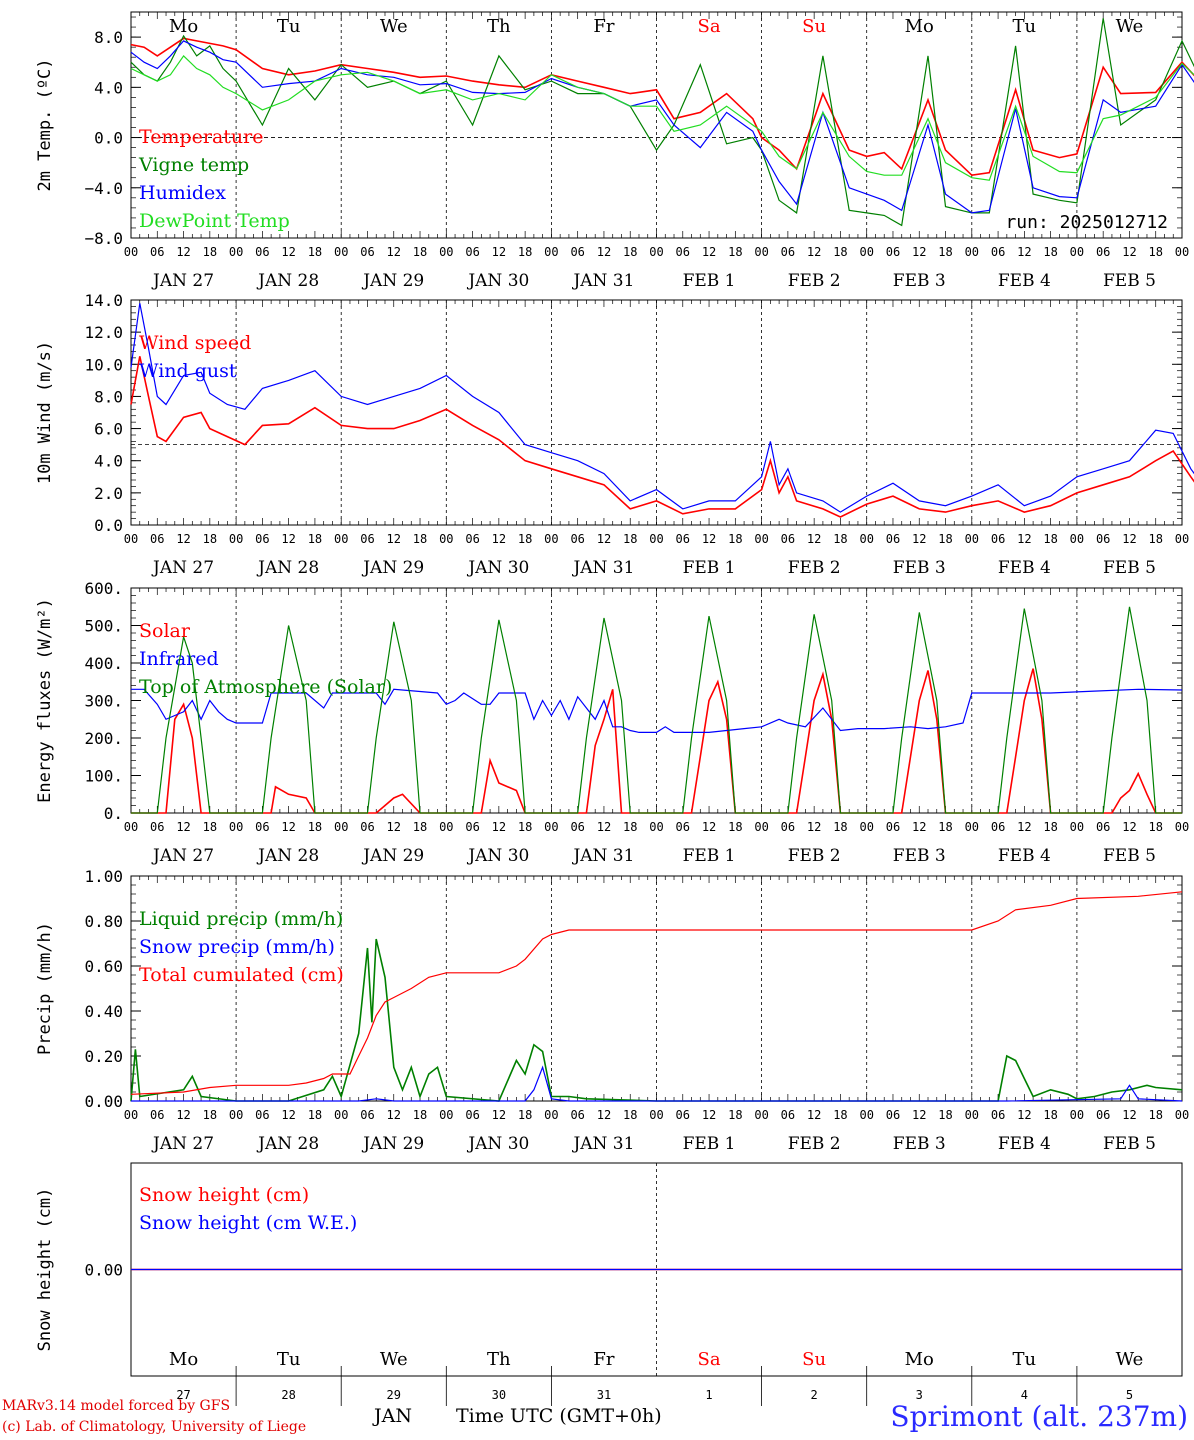 The image size is (1194, 1440). Describe the element at coordinates (1025, 26) in the screenshot. I see `day-name: Tu` at that location.